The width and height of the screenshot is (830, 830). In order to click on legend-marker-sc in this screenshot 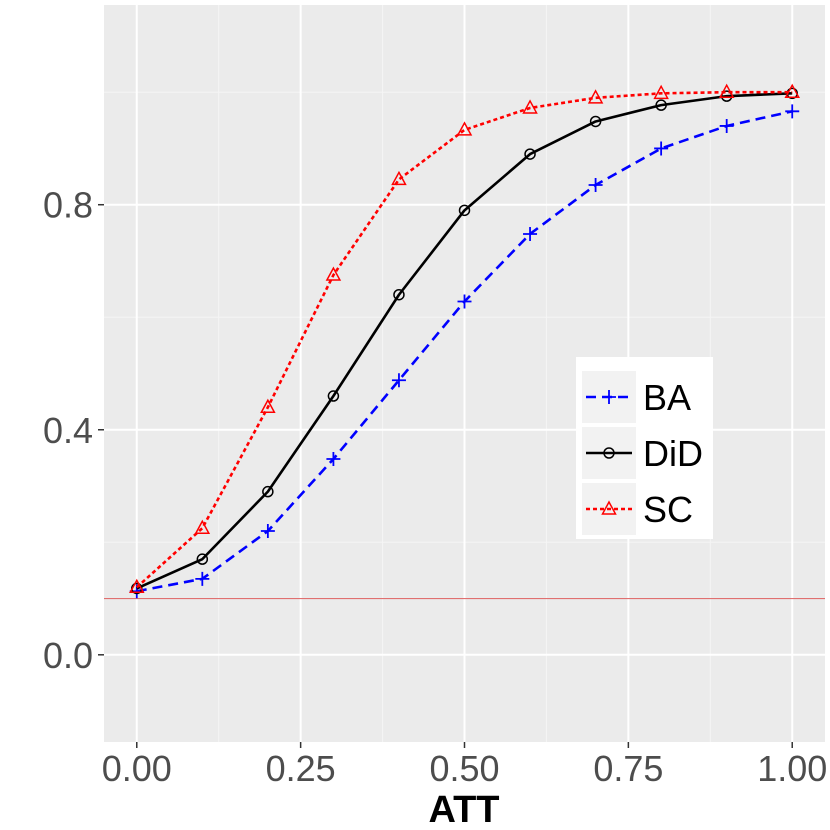, I will do `click(609, 507)`.